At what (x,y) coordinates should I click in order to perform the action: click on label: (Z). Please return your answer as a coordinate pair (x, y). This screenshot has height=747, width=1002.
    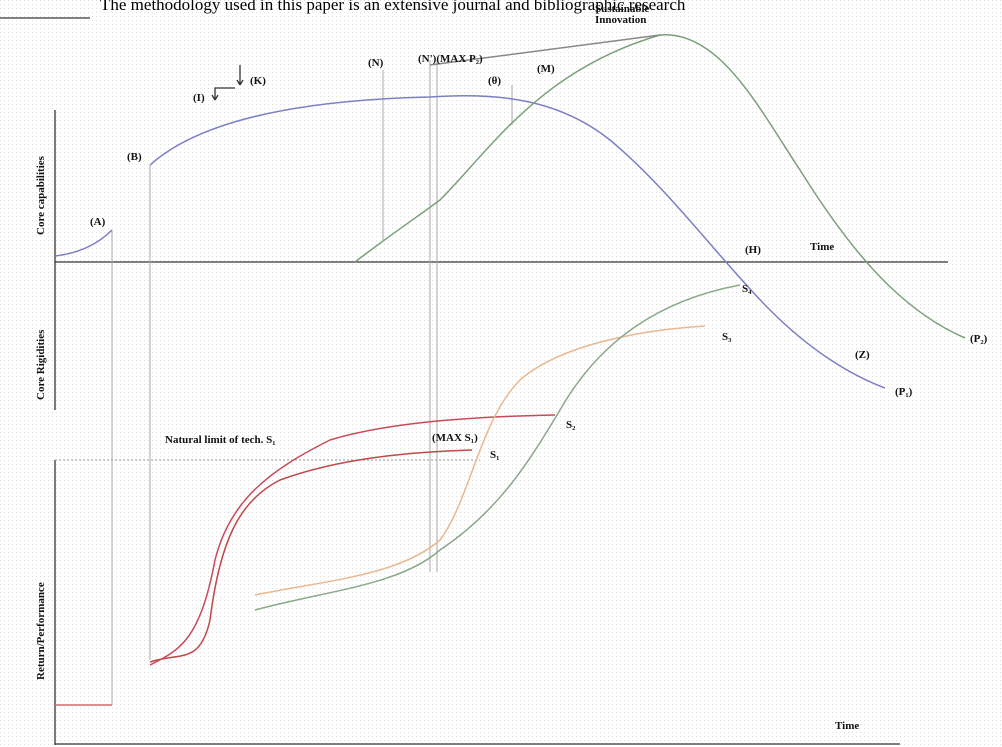
    Looking at the image, I should click on (862, 355).